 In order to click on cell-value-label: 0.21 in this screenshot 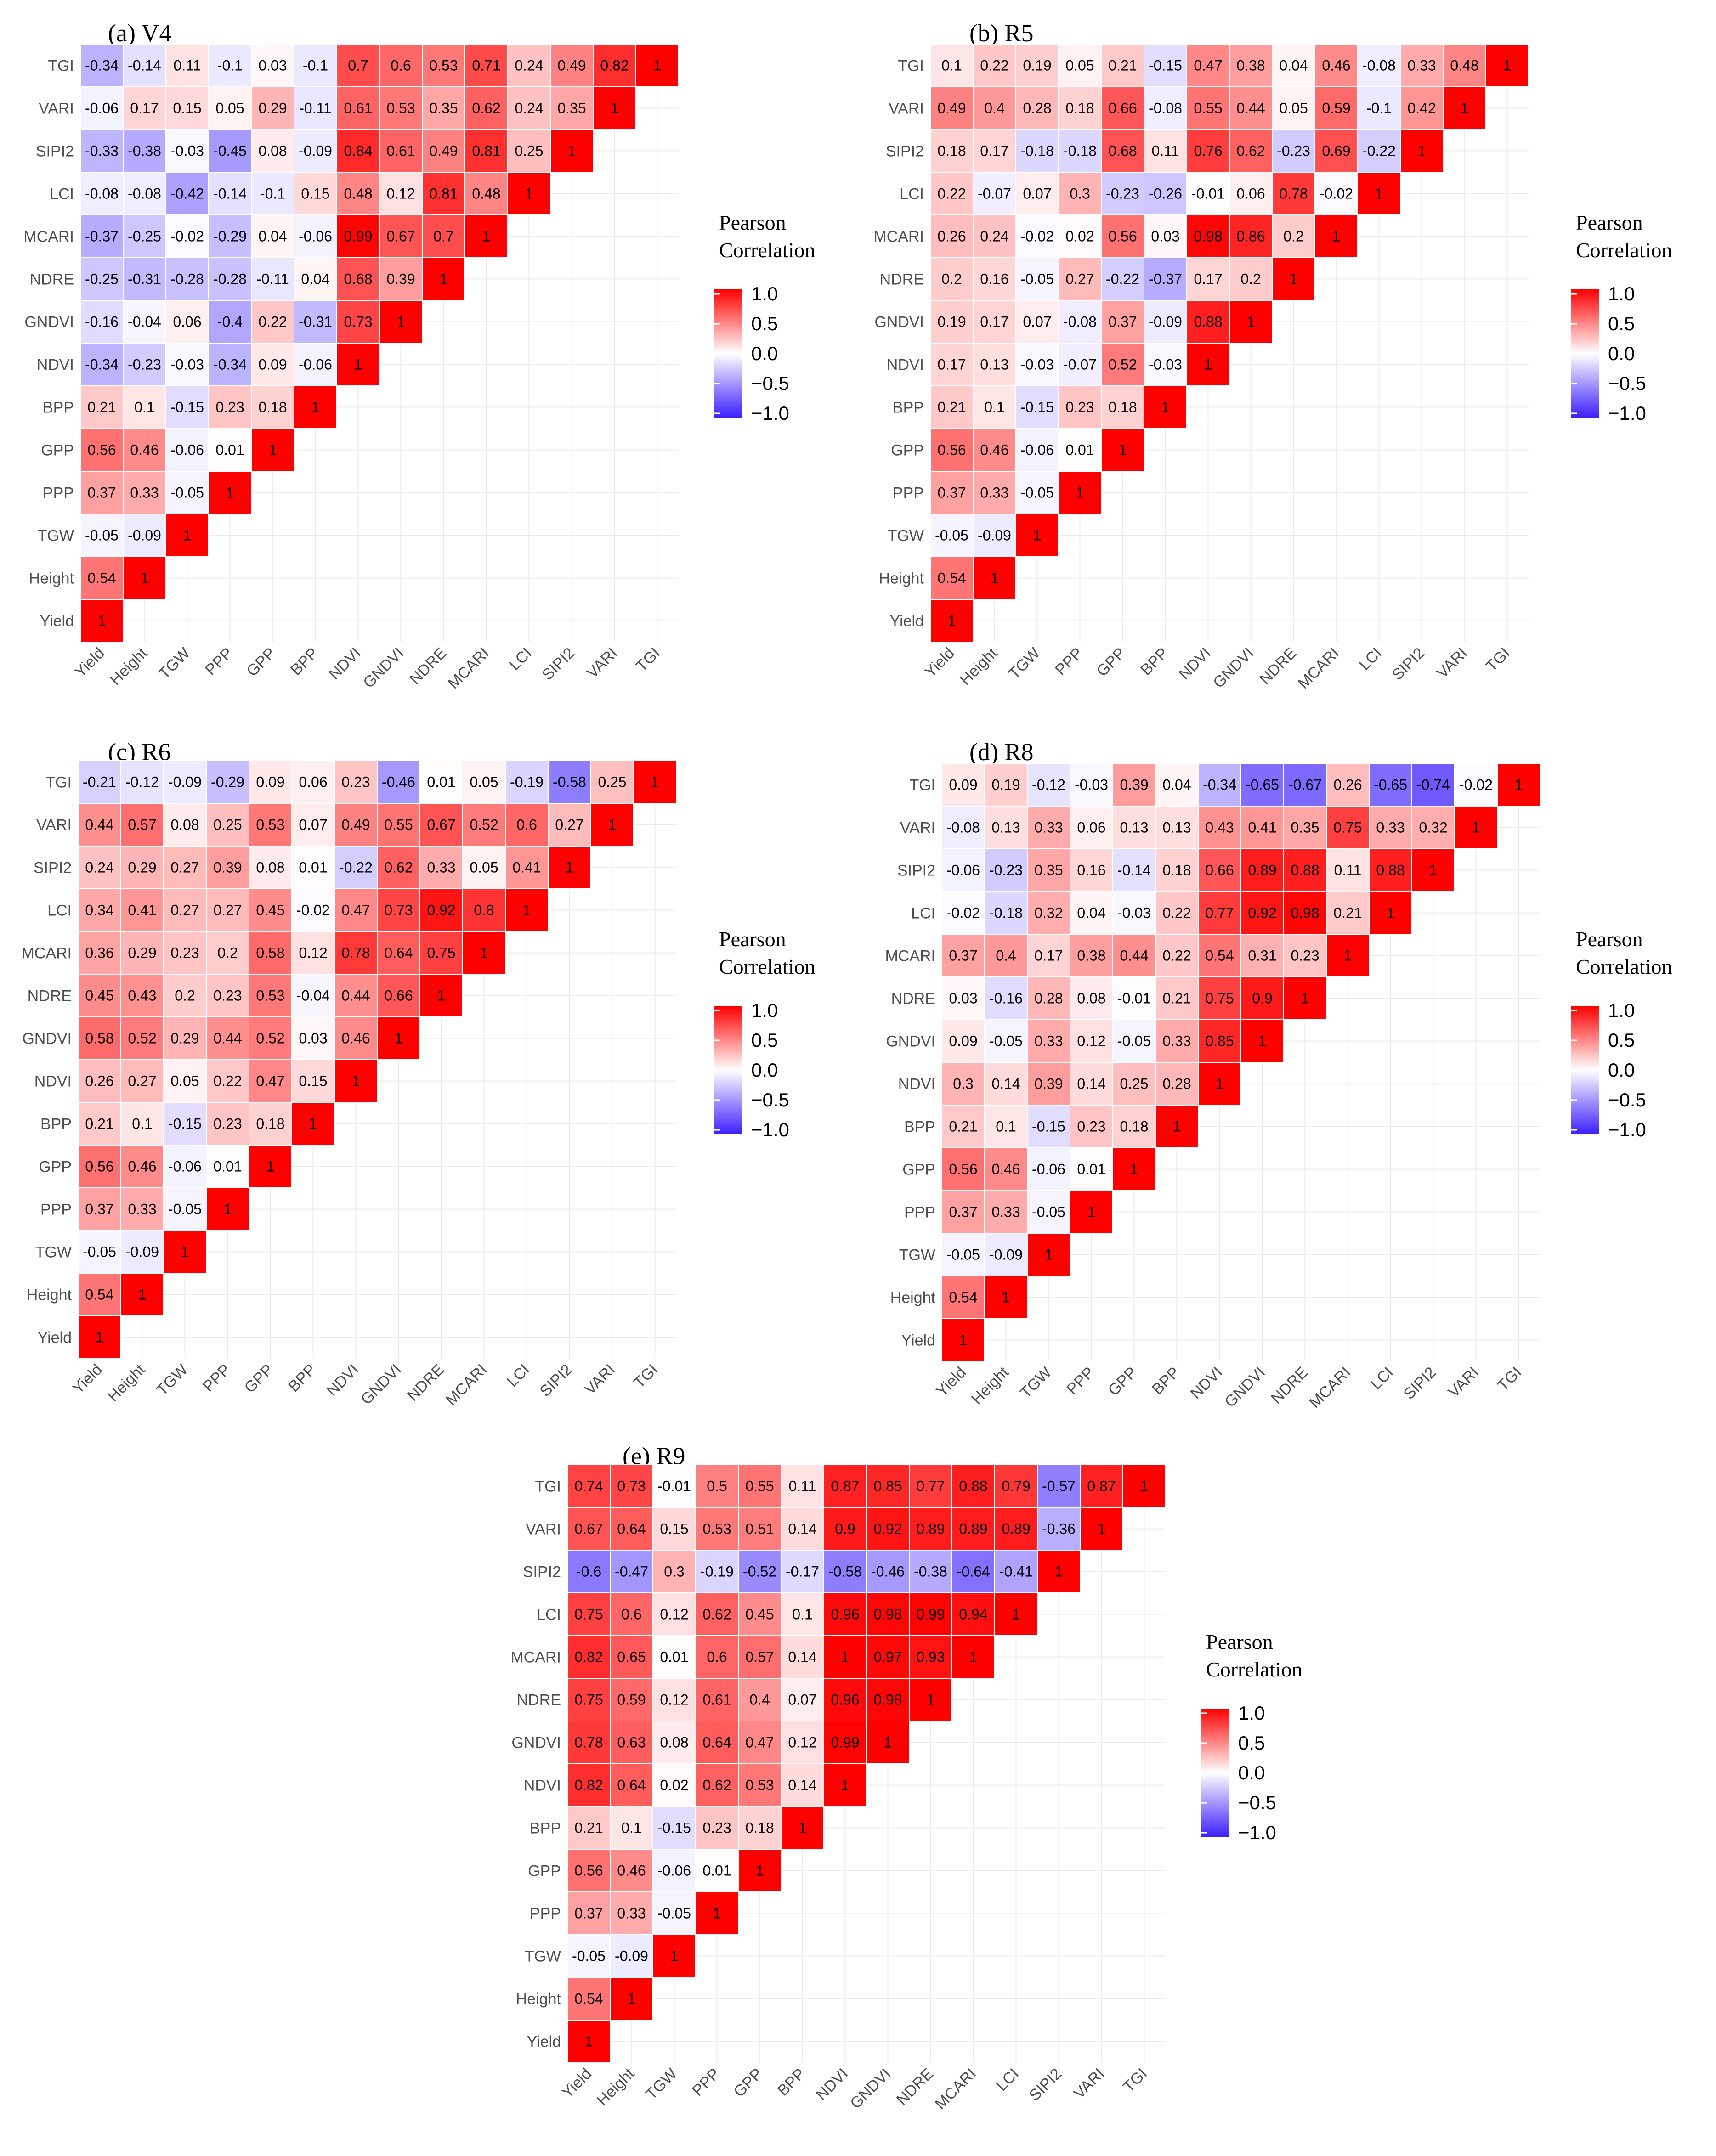, I will do `click(589, 1828)`.